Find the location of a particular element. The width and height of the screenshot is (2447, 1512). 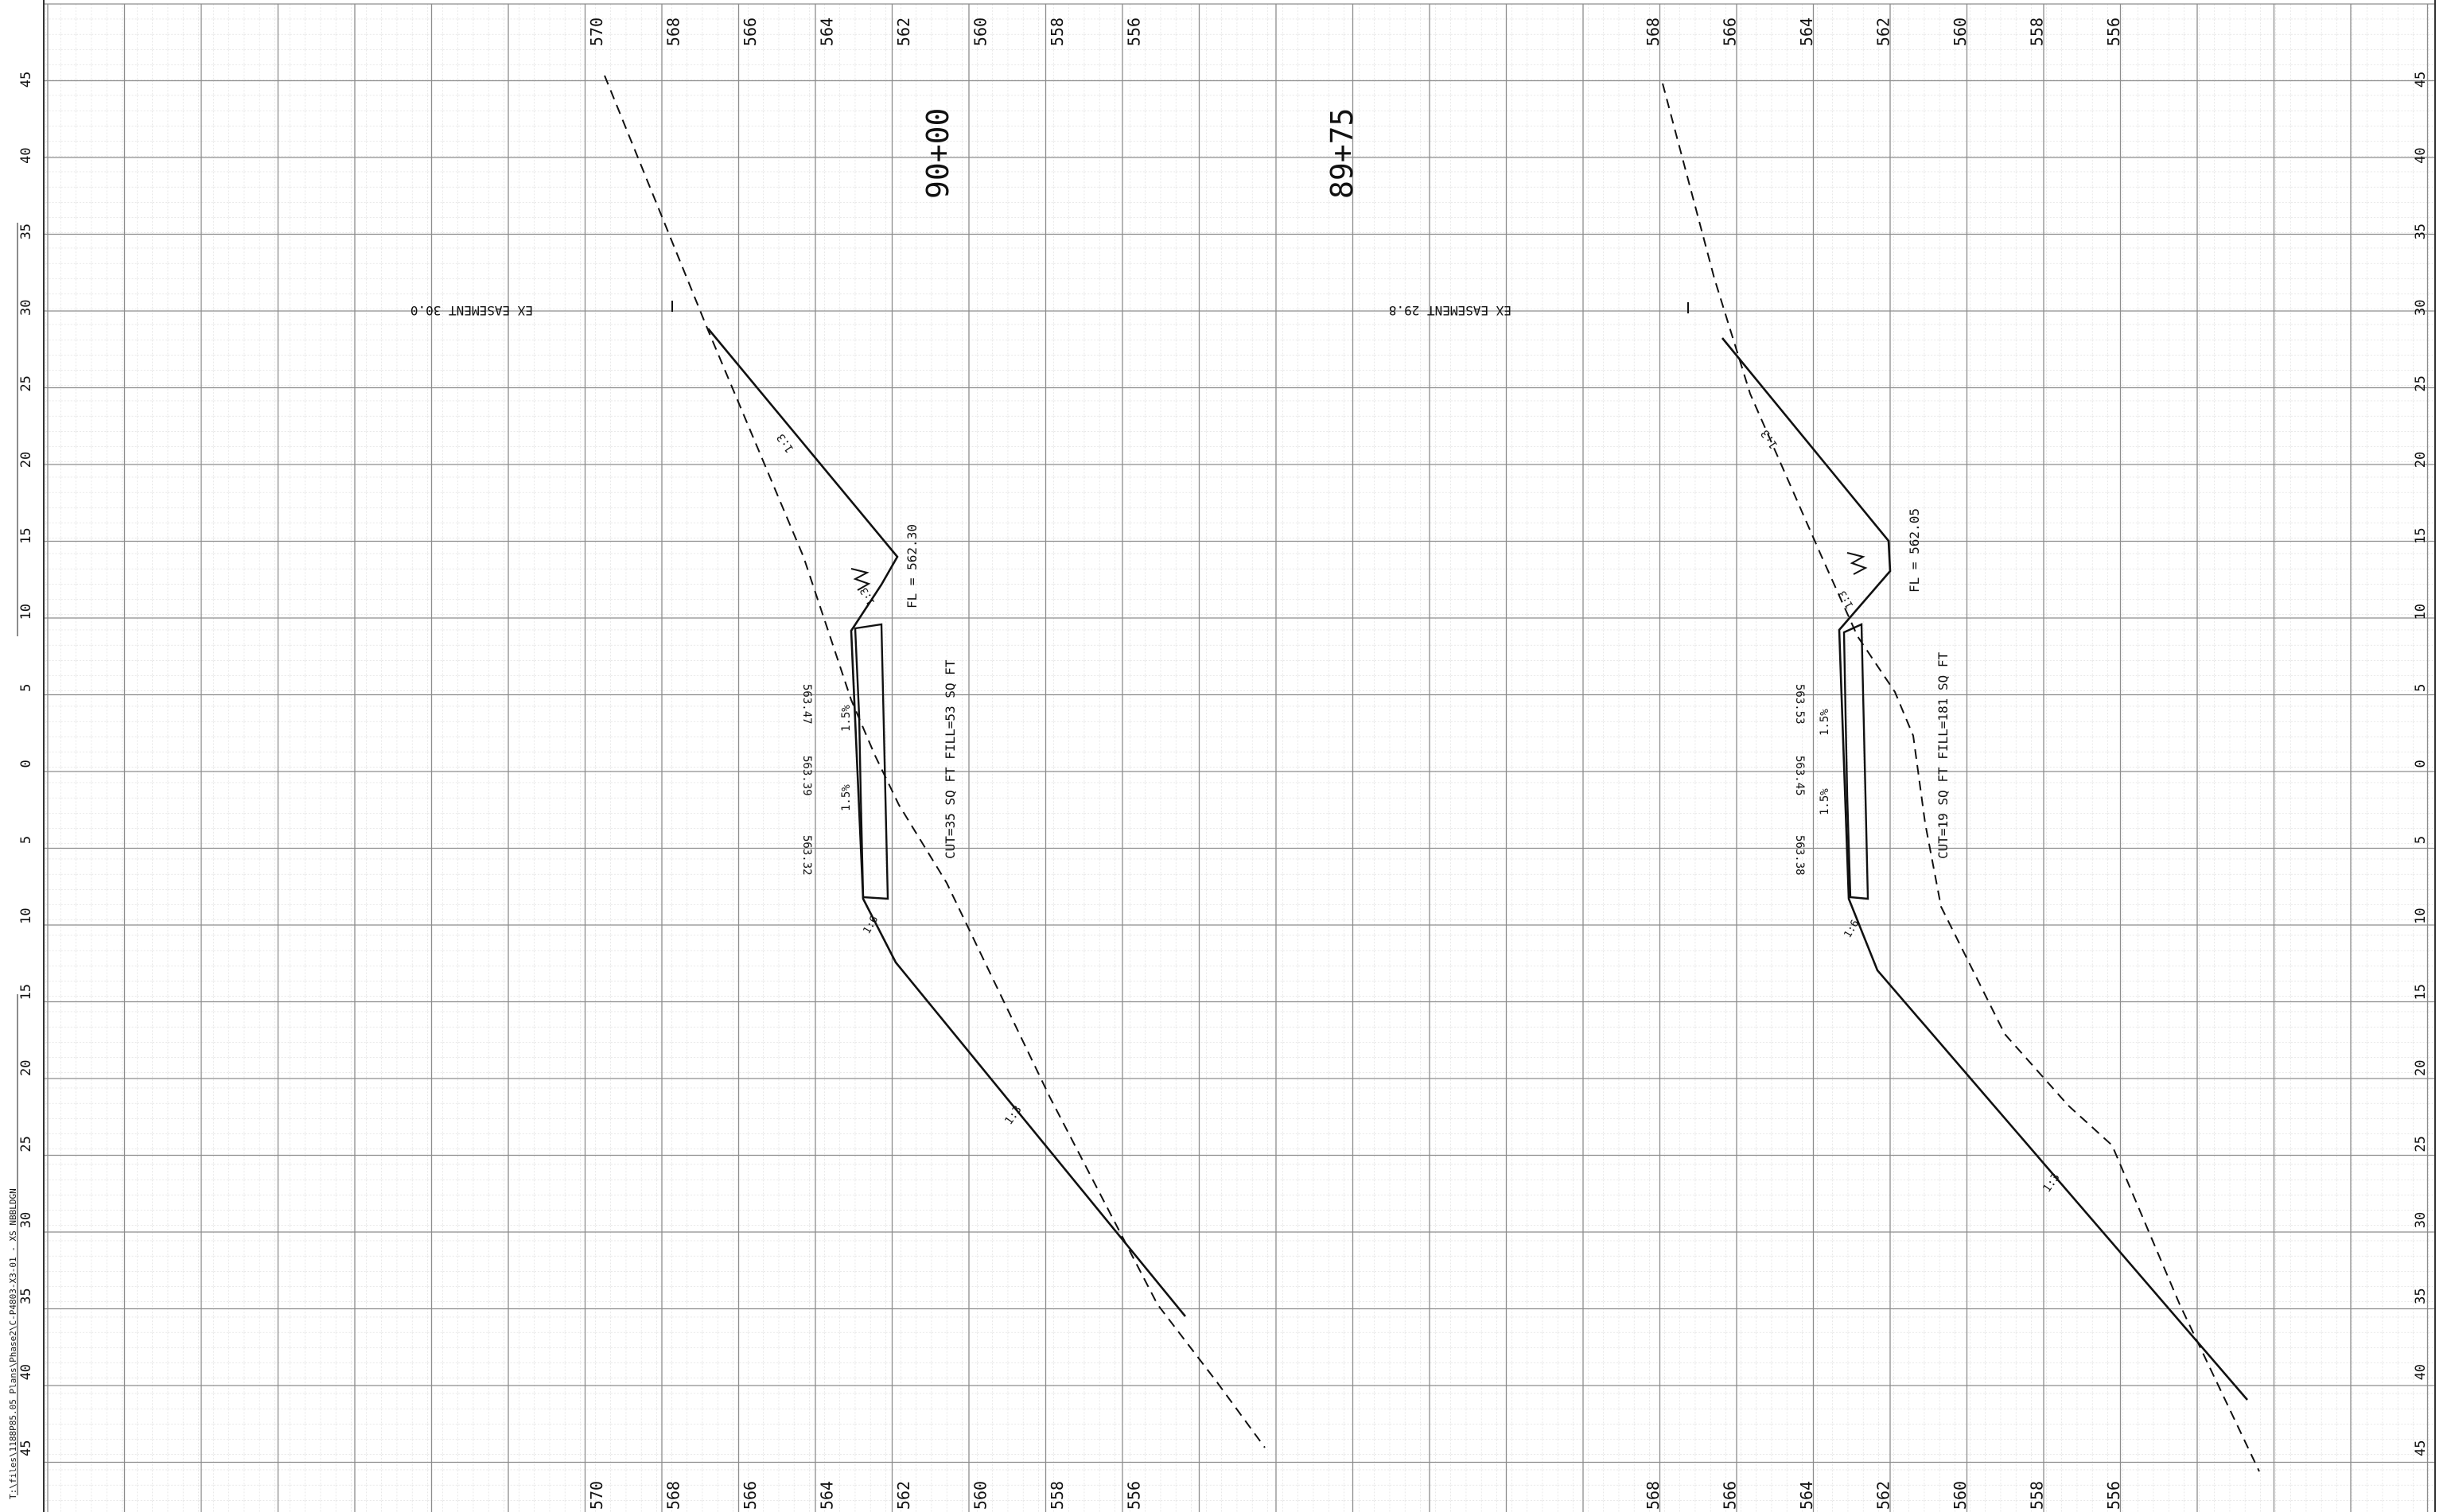

elevation-labels-top-89-75: 568 566 564 562 560 558 556 is located at coordinates (1883, 32).